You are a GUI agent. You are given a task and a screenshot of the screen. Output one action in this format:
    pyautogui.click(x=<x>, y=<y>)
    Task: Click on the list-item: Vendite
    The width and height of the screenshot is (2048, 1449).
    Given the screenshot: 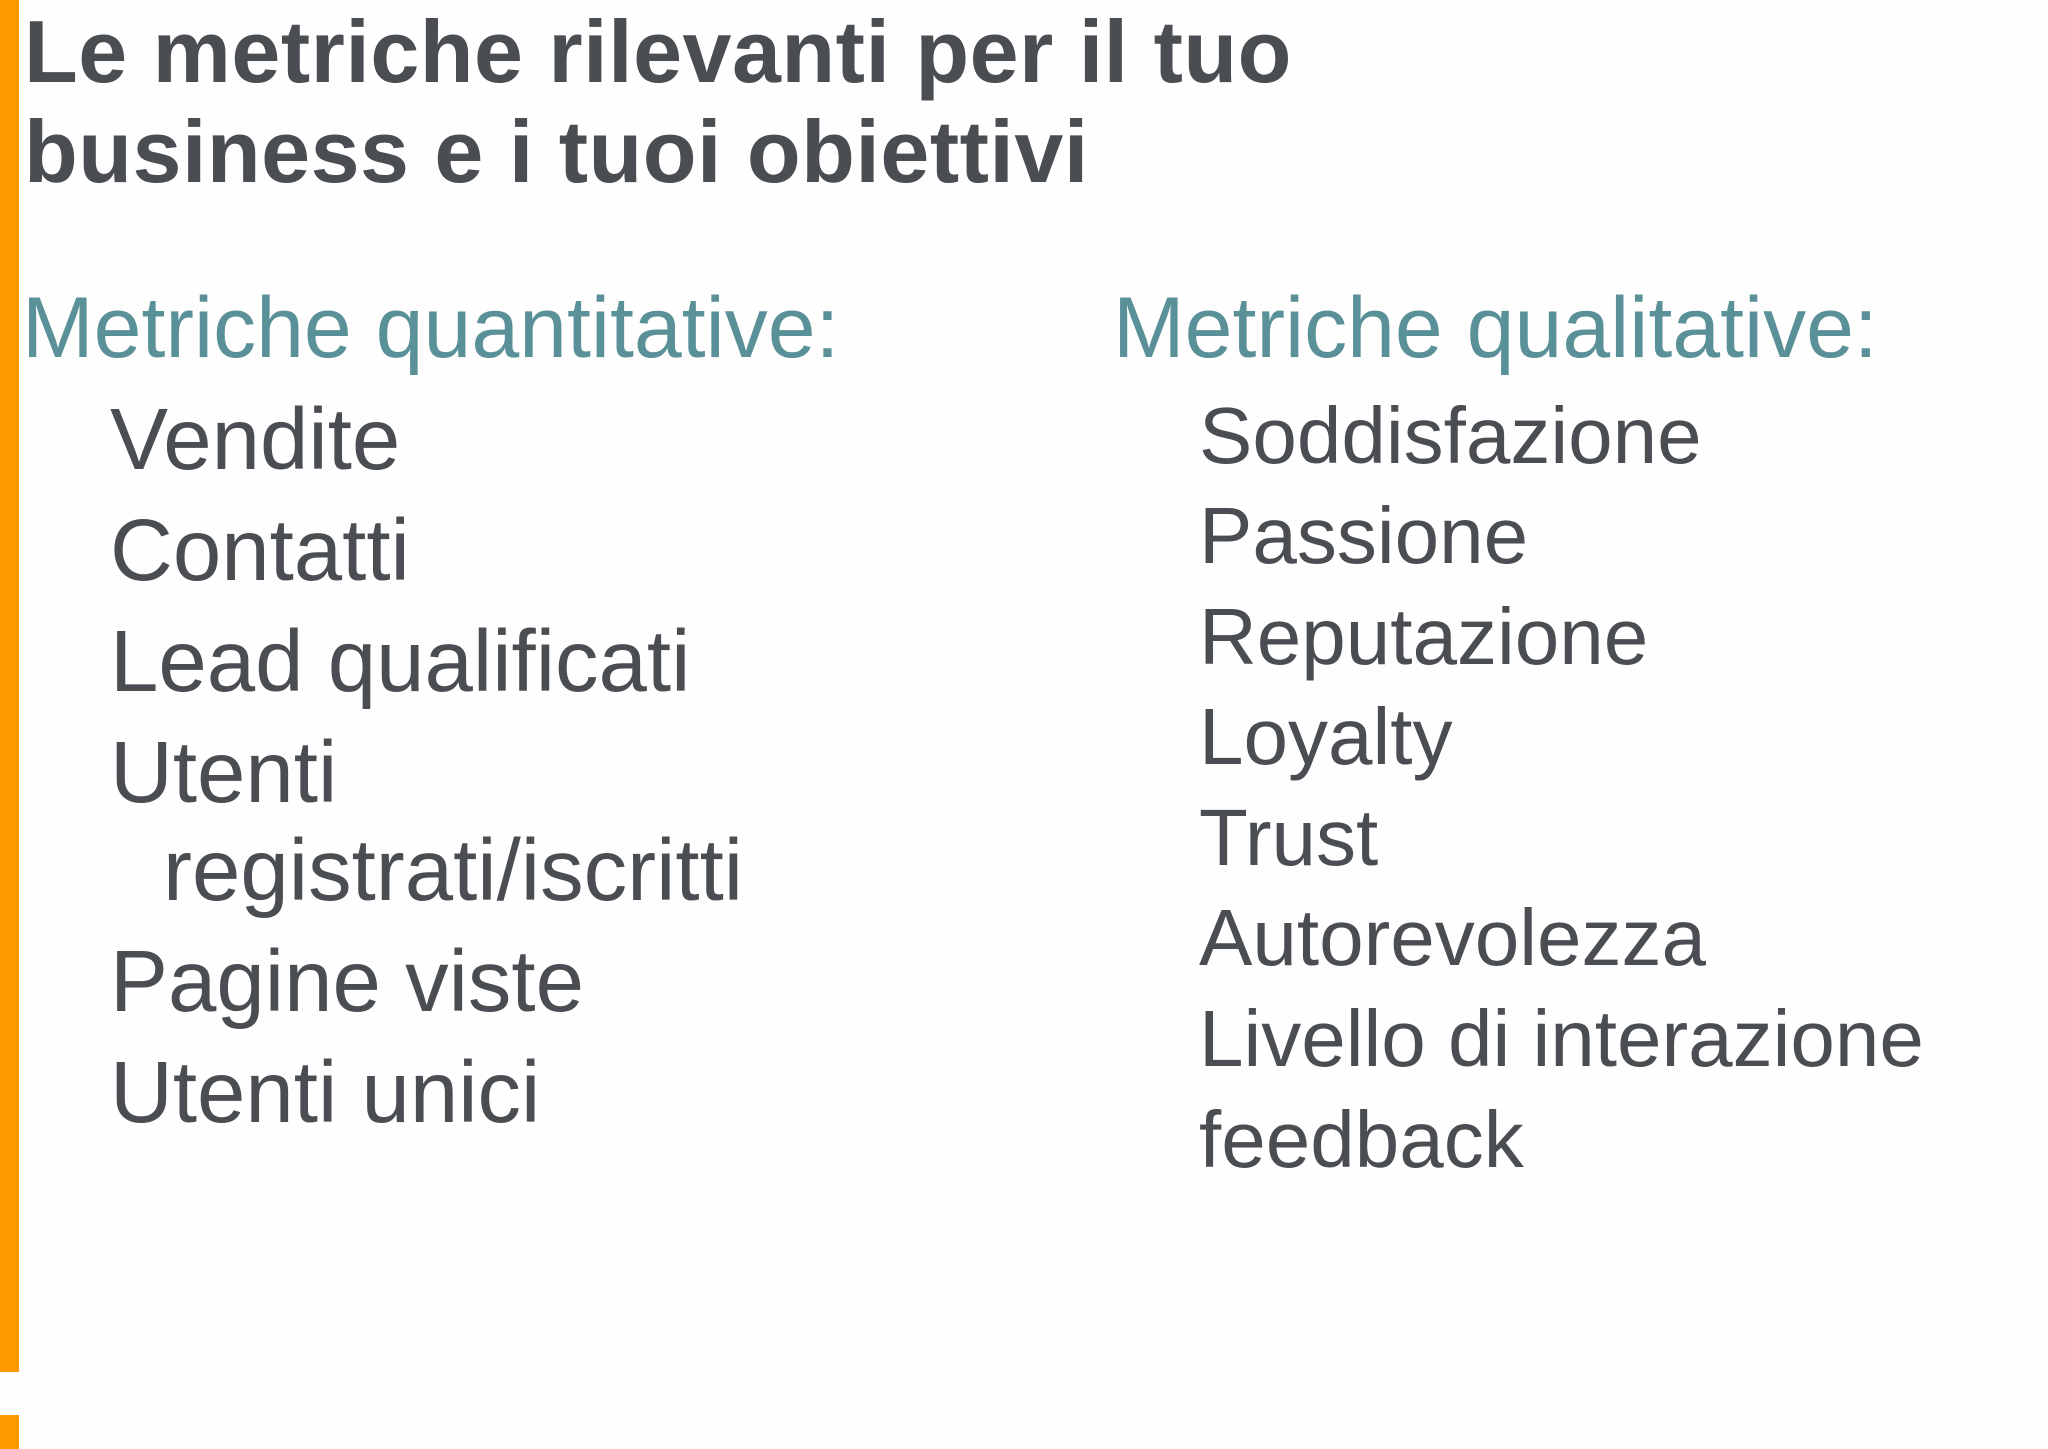 What is the action you would take?
    pyautogui.click(x=255, y=439)
    